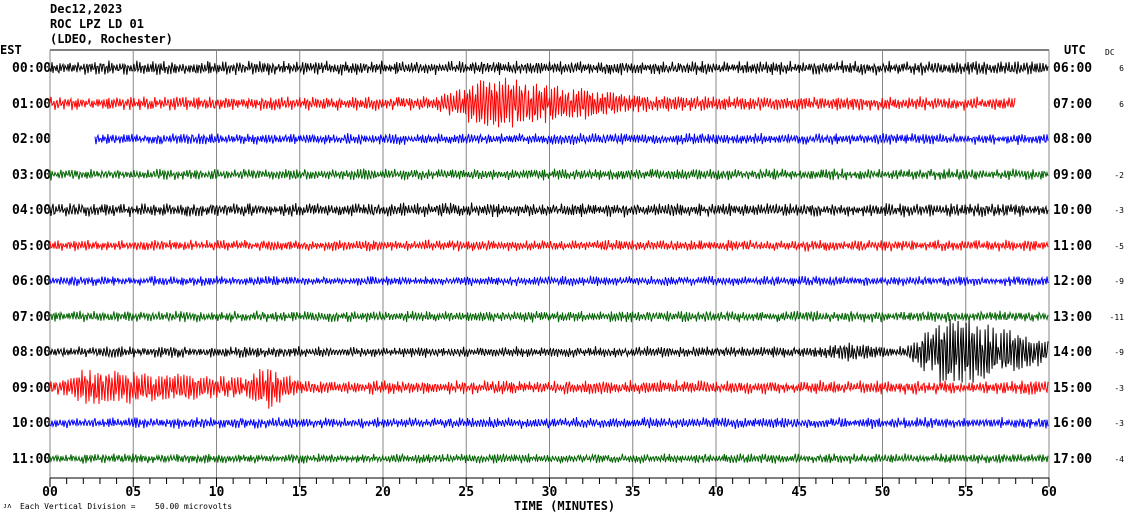 This screenshot has width=1130, height=519. I want to click on x-tick-label: 15, so click(300, 492).